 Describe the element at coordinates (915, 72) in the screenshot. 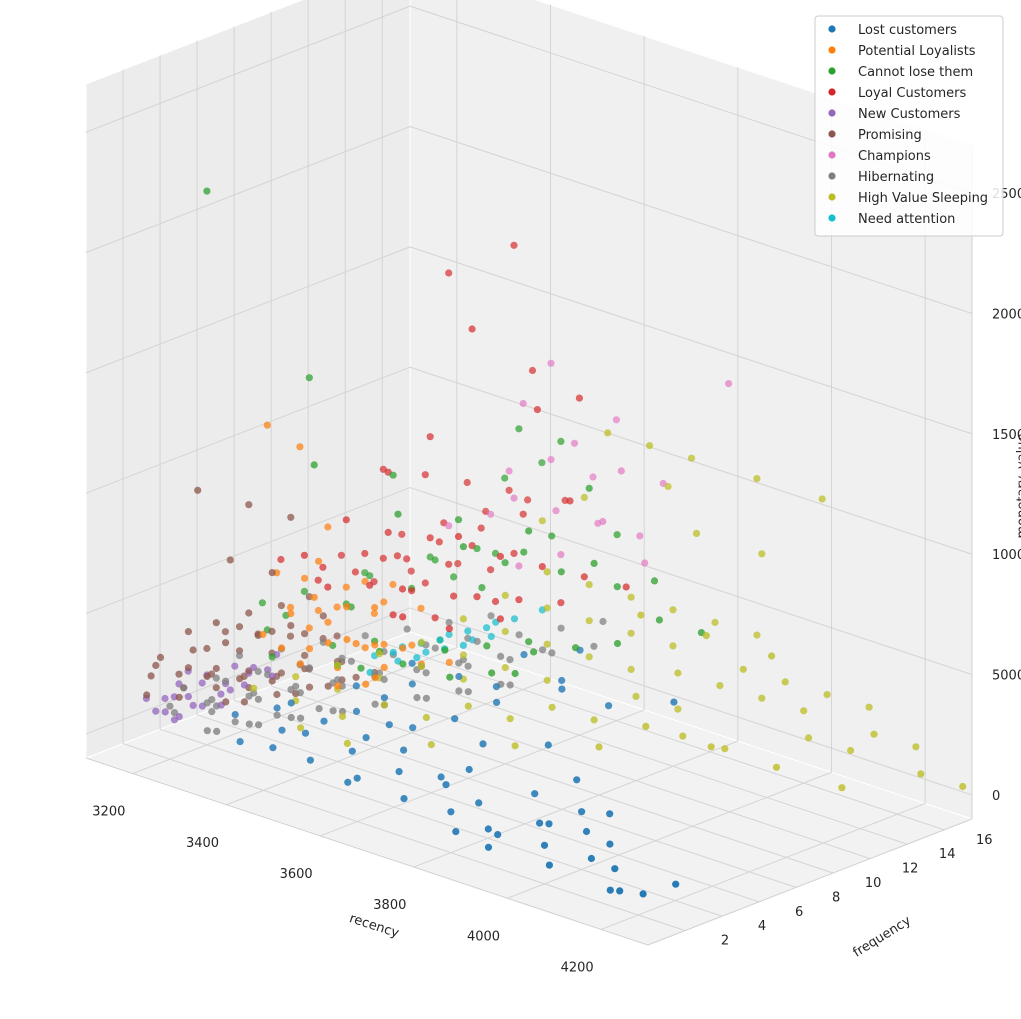

I see `legend-label: Cannot lose them` at that location.